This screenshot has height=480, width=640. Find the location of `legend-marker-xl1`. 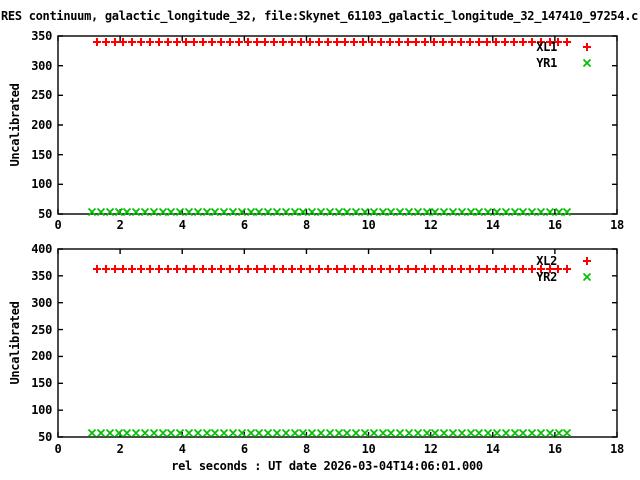

legend-marker-xl1 is located at coordinates (587, 47).